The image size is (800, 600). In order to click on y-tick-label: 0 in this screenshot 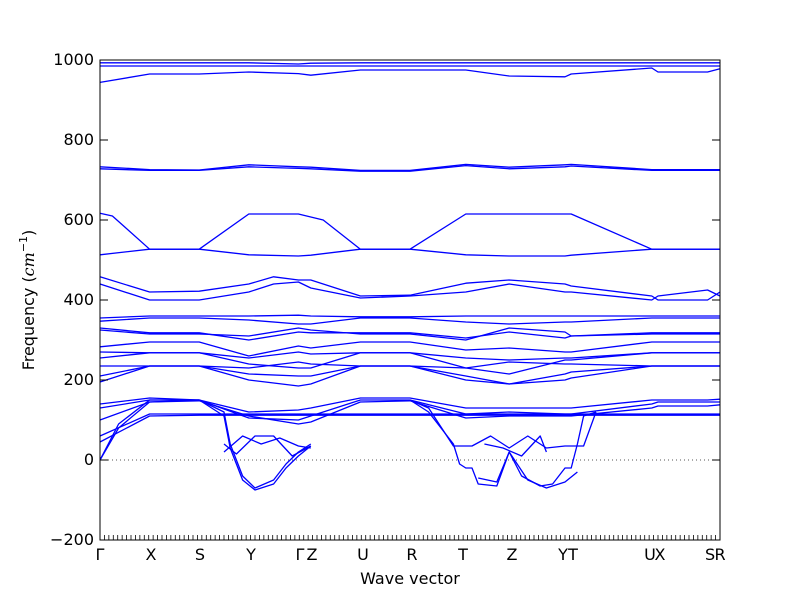, I will do `click(89, 459)`.